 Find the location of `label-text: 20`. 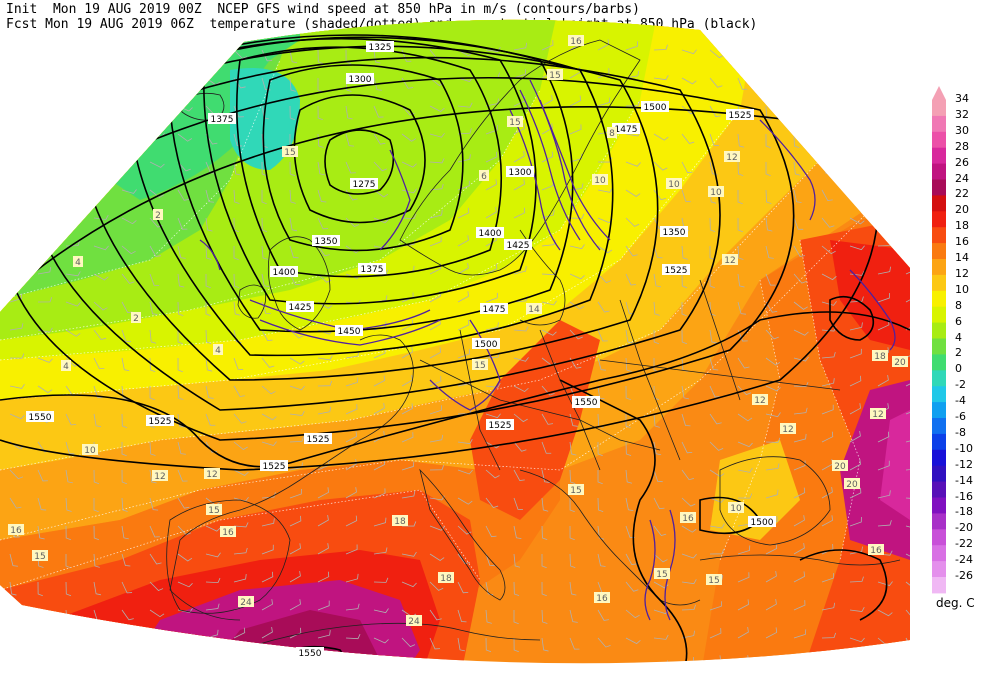

label-text: 20 is located at coordinates (840, 467).